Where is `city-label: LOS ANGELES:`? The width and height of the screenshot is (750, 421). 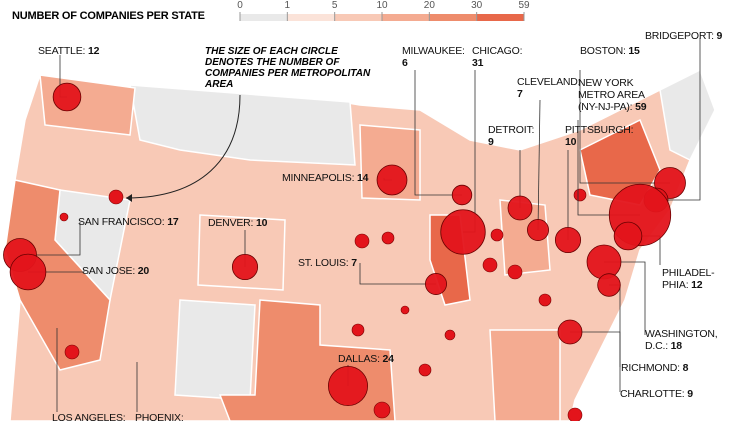
city-label: LOS ANGELES: is located at coordinates (92, 416).